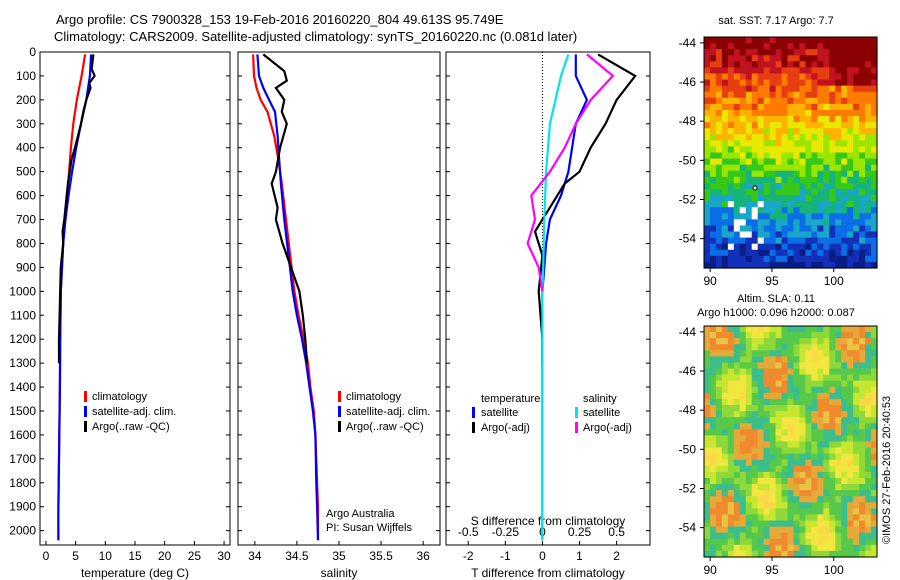 The width and height of the screenshot is (900, 580). What do you see at coordinates (22, 291) in the screenshot?
I see `depth-tick-label: 1000` at bounding box center [22, 291].